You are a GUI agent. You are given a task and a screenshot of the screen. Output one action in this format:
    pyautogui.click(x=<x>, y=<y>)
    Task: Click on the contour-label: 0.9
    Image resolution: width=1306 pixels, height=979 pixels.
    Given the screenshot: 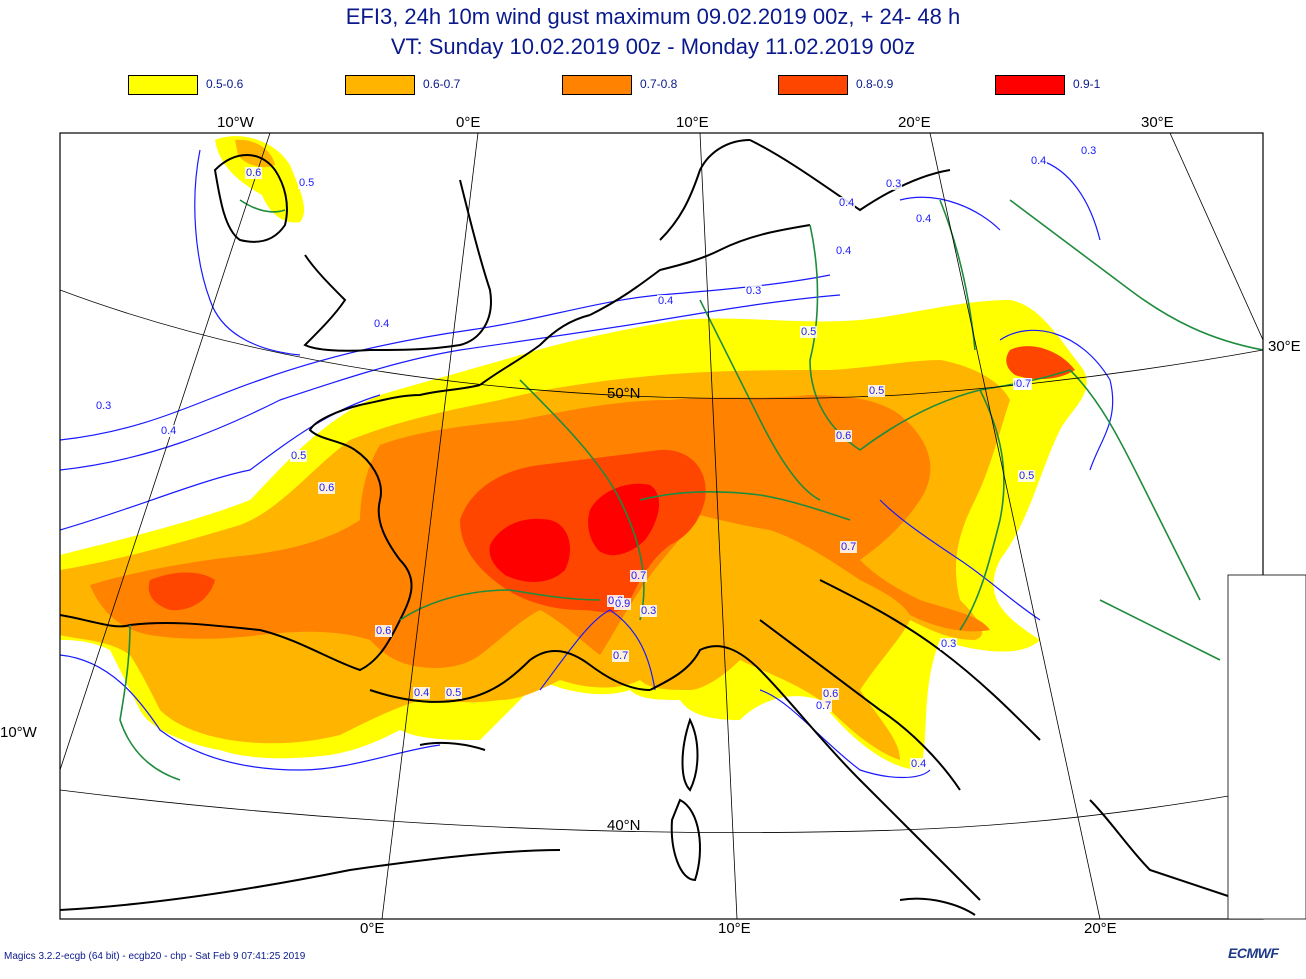 What is the action you would take?
    pyautogui.click(x=623, y=604)
    